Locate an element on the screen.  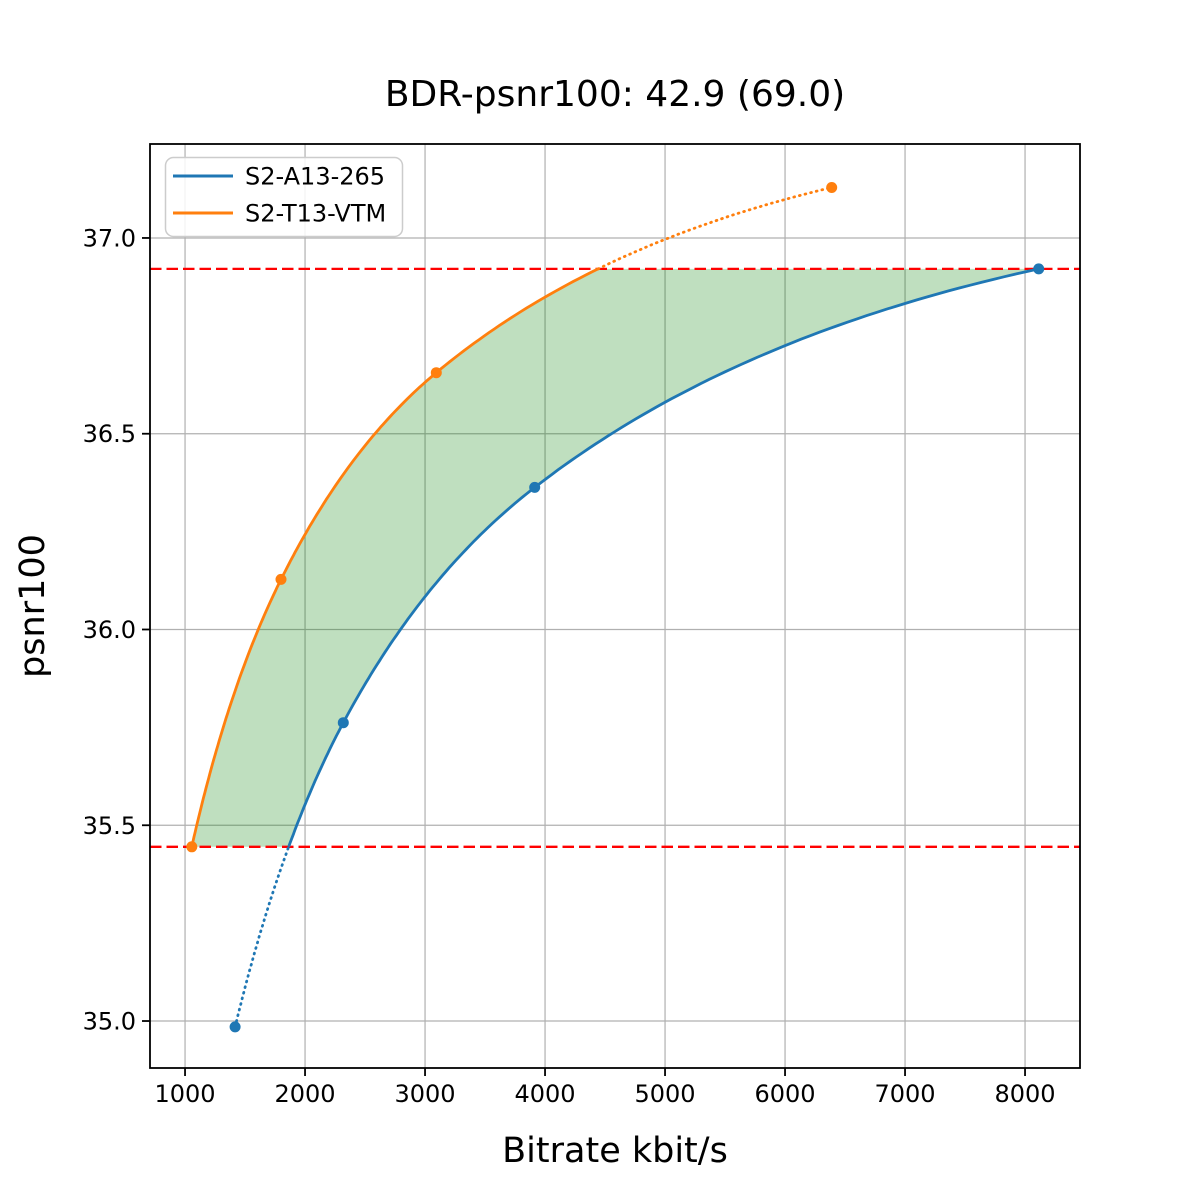
series-s2-t13-vtm-dotted is located at coordinates (715, 228).